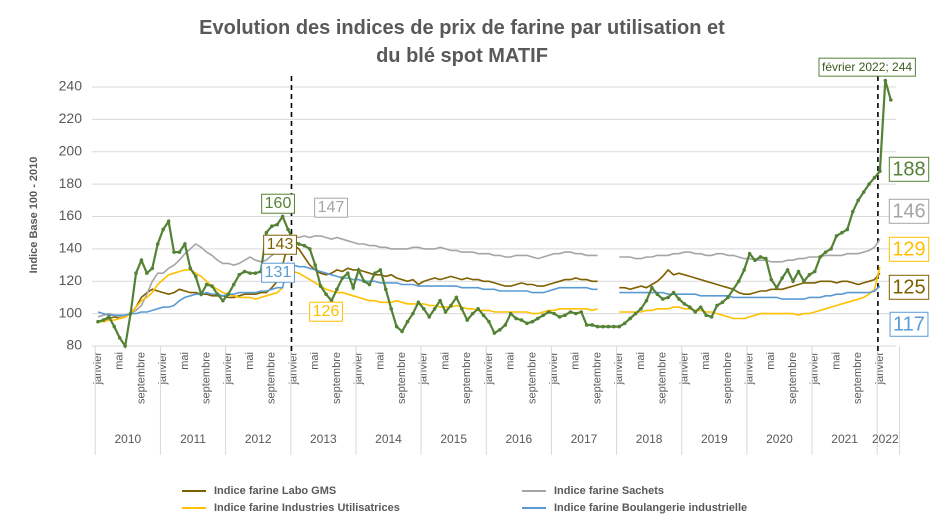 The height and width of the screenshot is (515, 938). Describe the element at coordinates (71, 86) in the screenshot. I see `y-tick-label: 240` at that location.